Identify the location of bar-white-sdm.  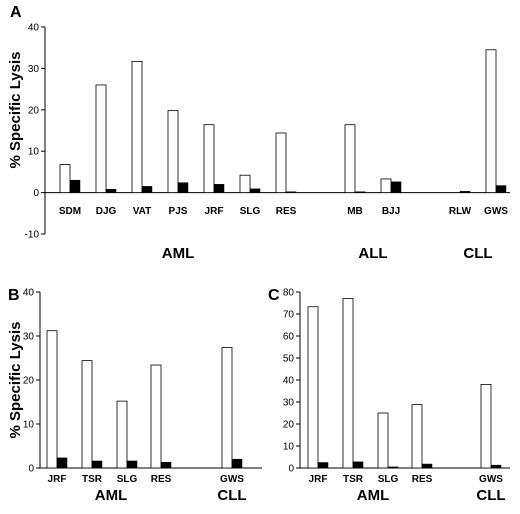
(65, 178).